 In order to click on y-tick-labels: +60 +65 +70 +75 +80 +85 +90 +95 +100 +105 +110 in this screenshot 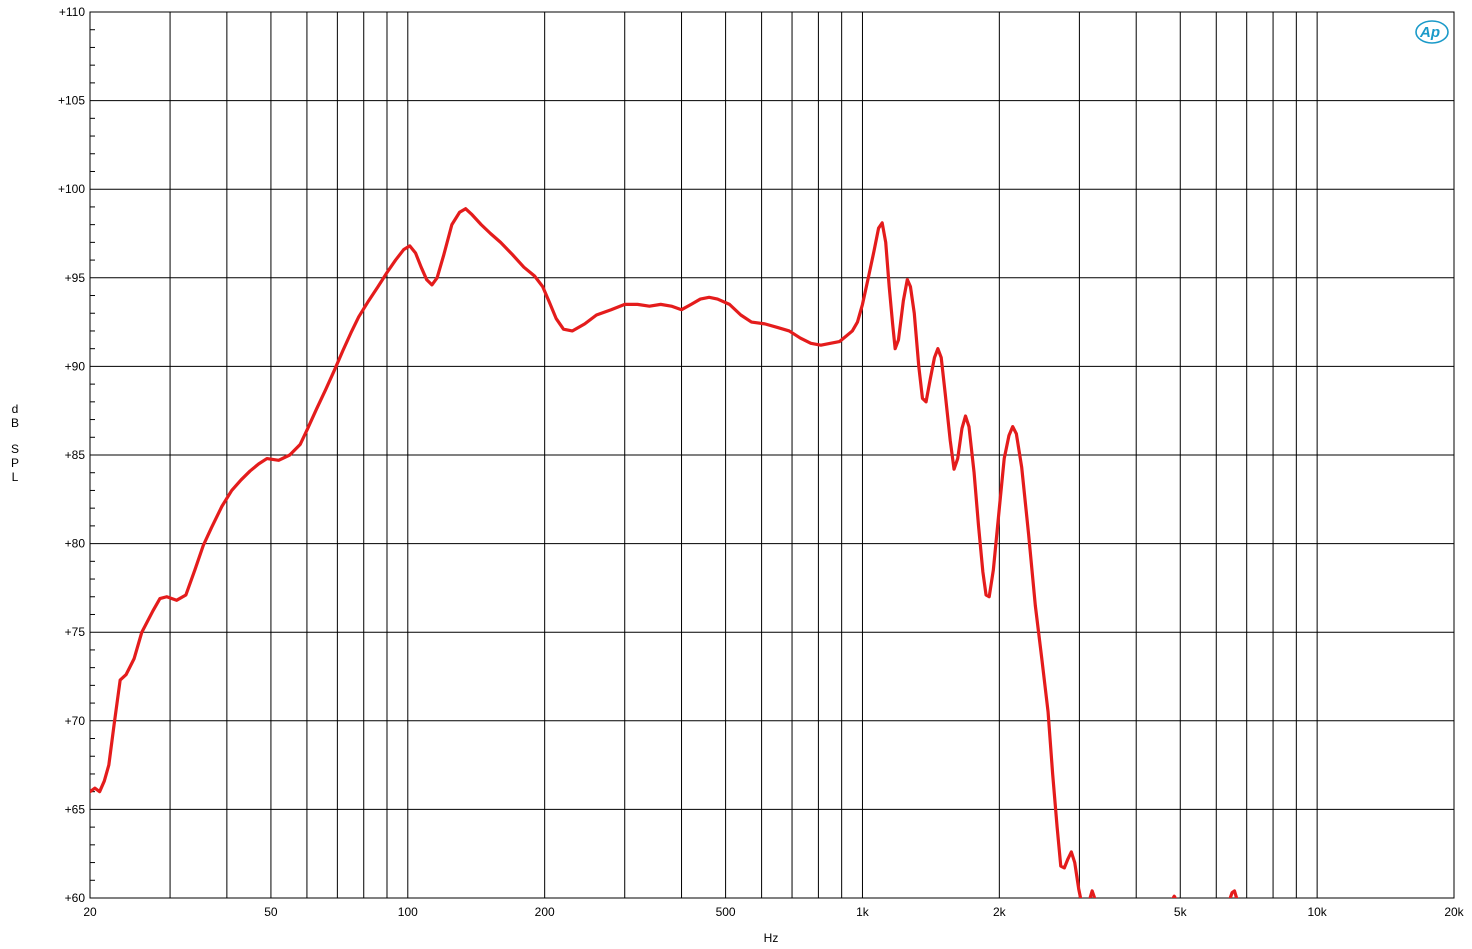, I will do `click(71, 455)`.